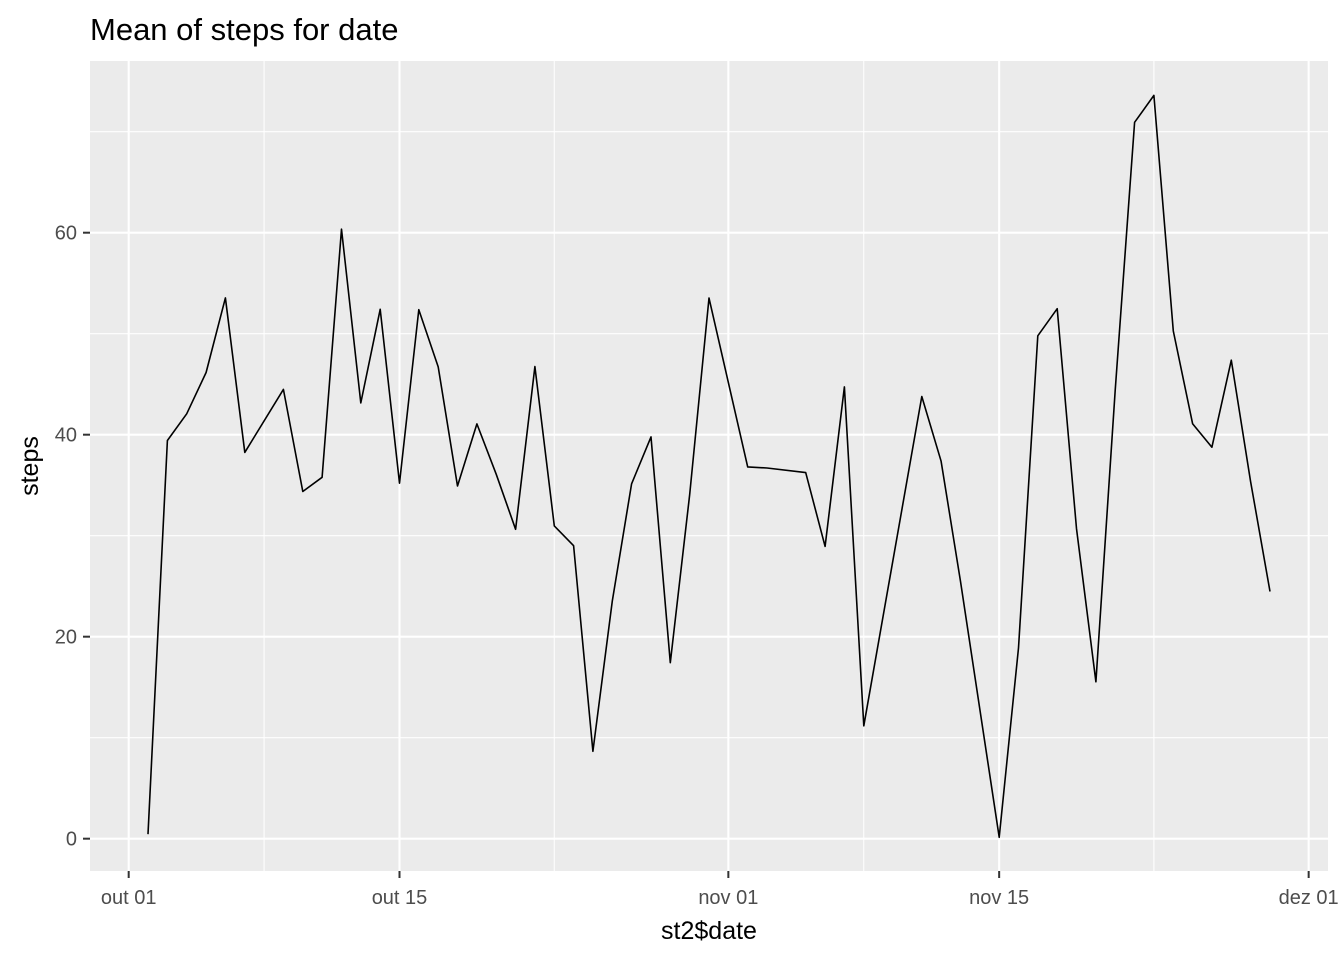 The image size is (1344, 960). What do you see at coordinates (728, 898) in the screenshot?
I see `x-tick-label: nov 01` at bounding box center [728, 898].